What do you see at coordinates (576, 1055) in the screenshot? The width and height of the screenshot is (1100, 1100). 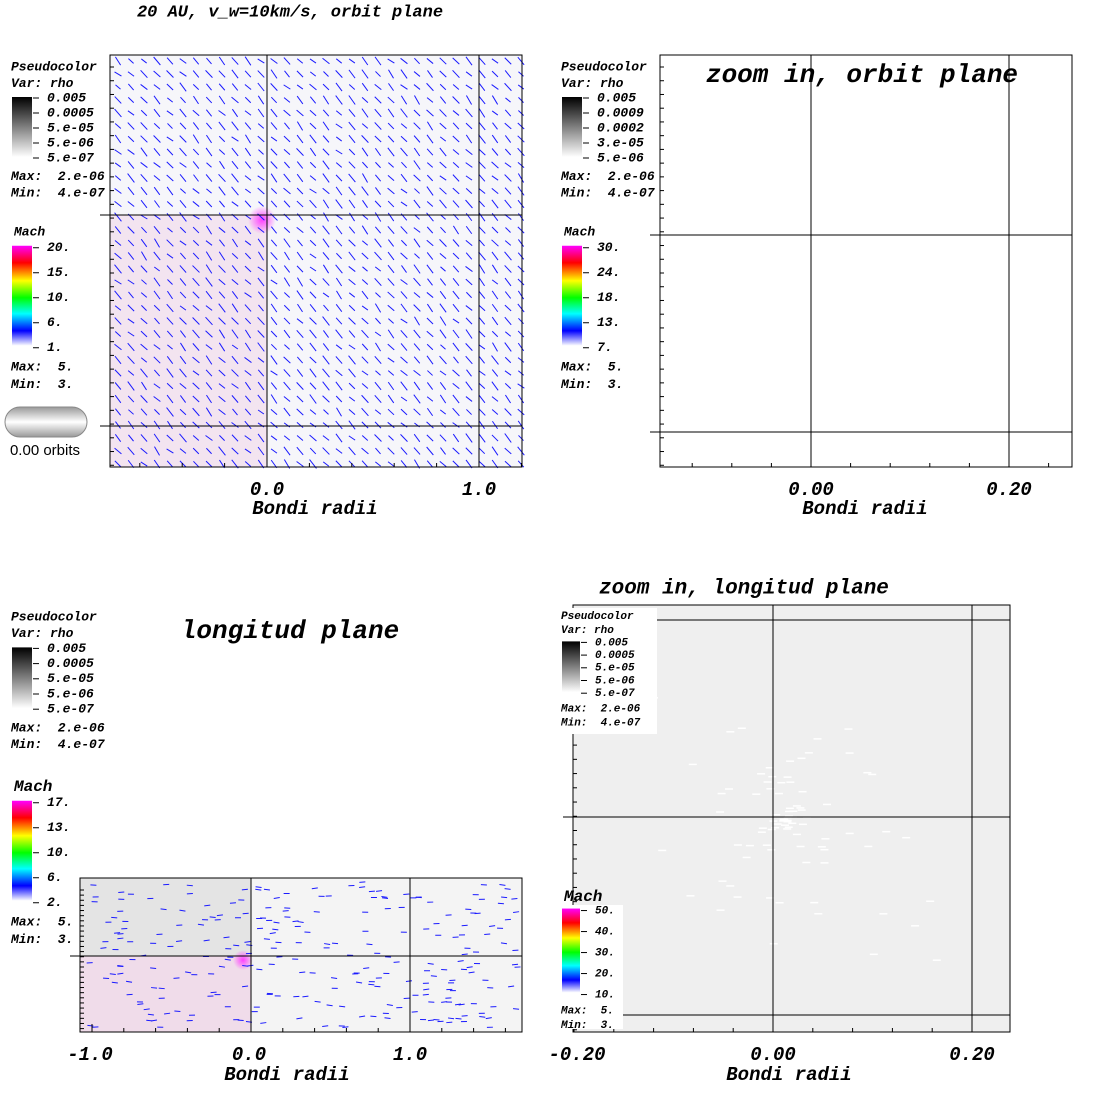 I see `x-tick-label: -0.20` at bounding box center [576, 1055].